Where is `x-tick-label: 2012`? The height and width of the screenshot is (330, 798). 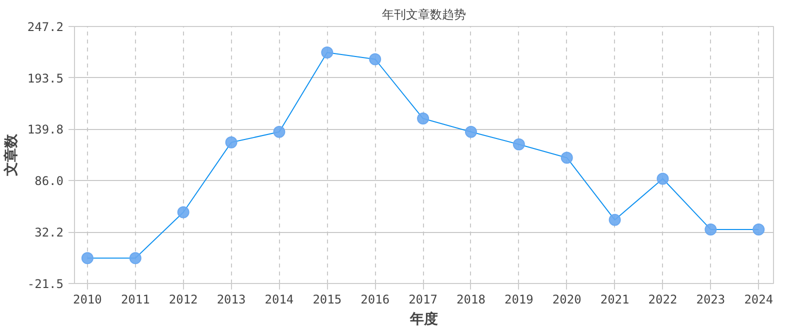 x-tick-label: 2012 is located at coordinates (183, 299).